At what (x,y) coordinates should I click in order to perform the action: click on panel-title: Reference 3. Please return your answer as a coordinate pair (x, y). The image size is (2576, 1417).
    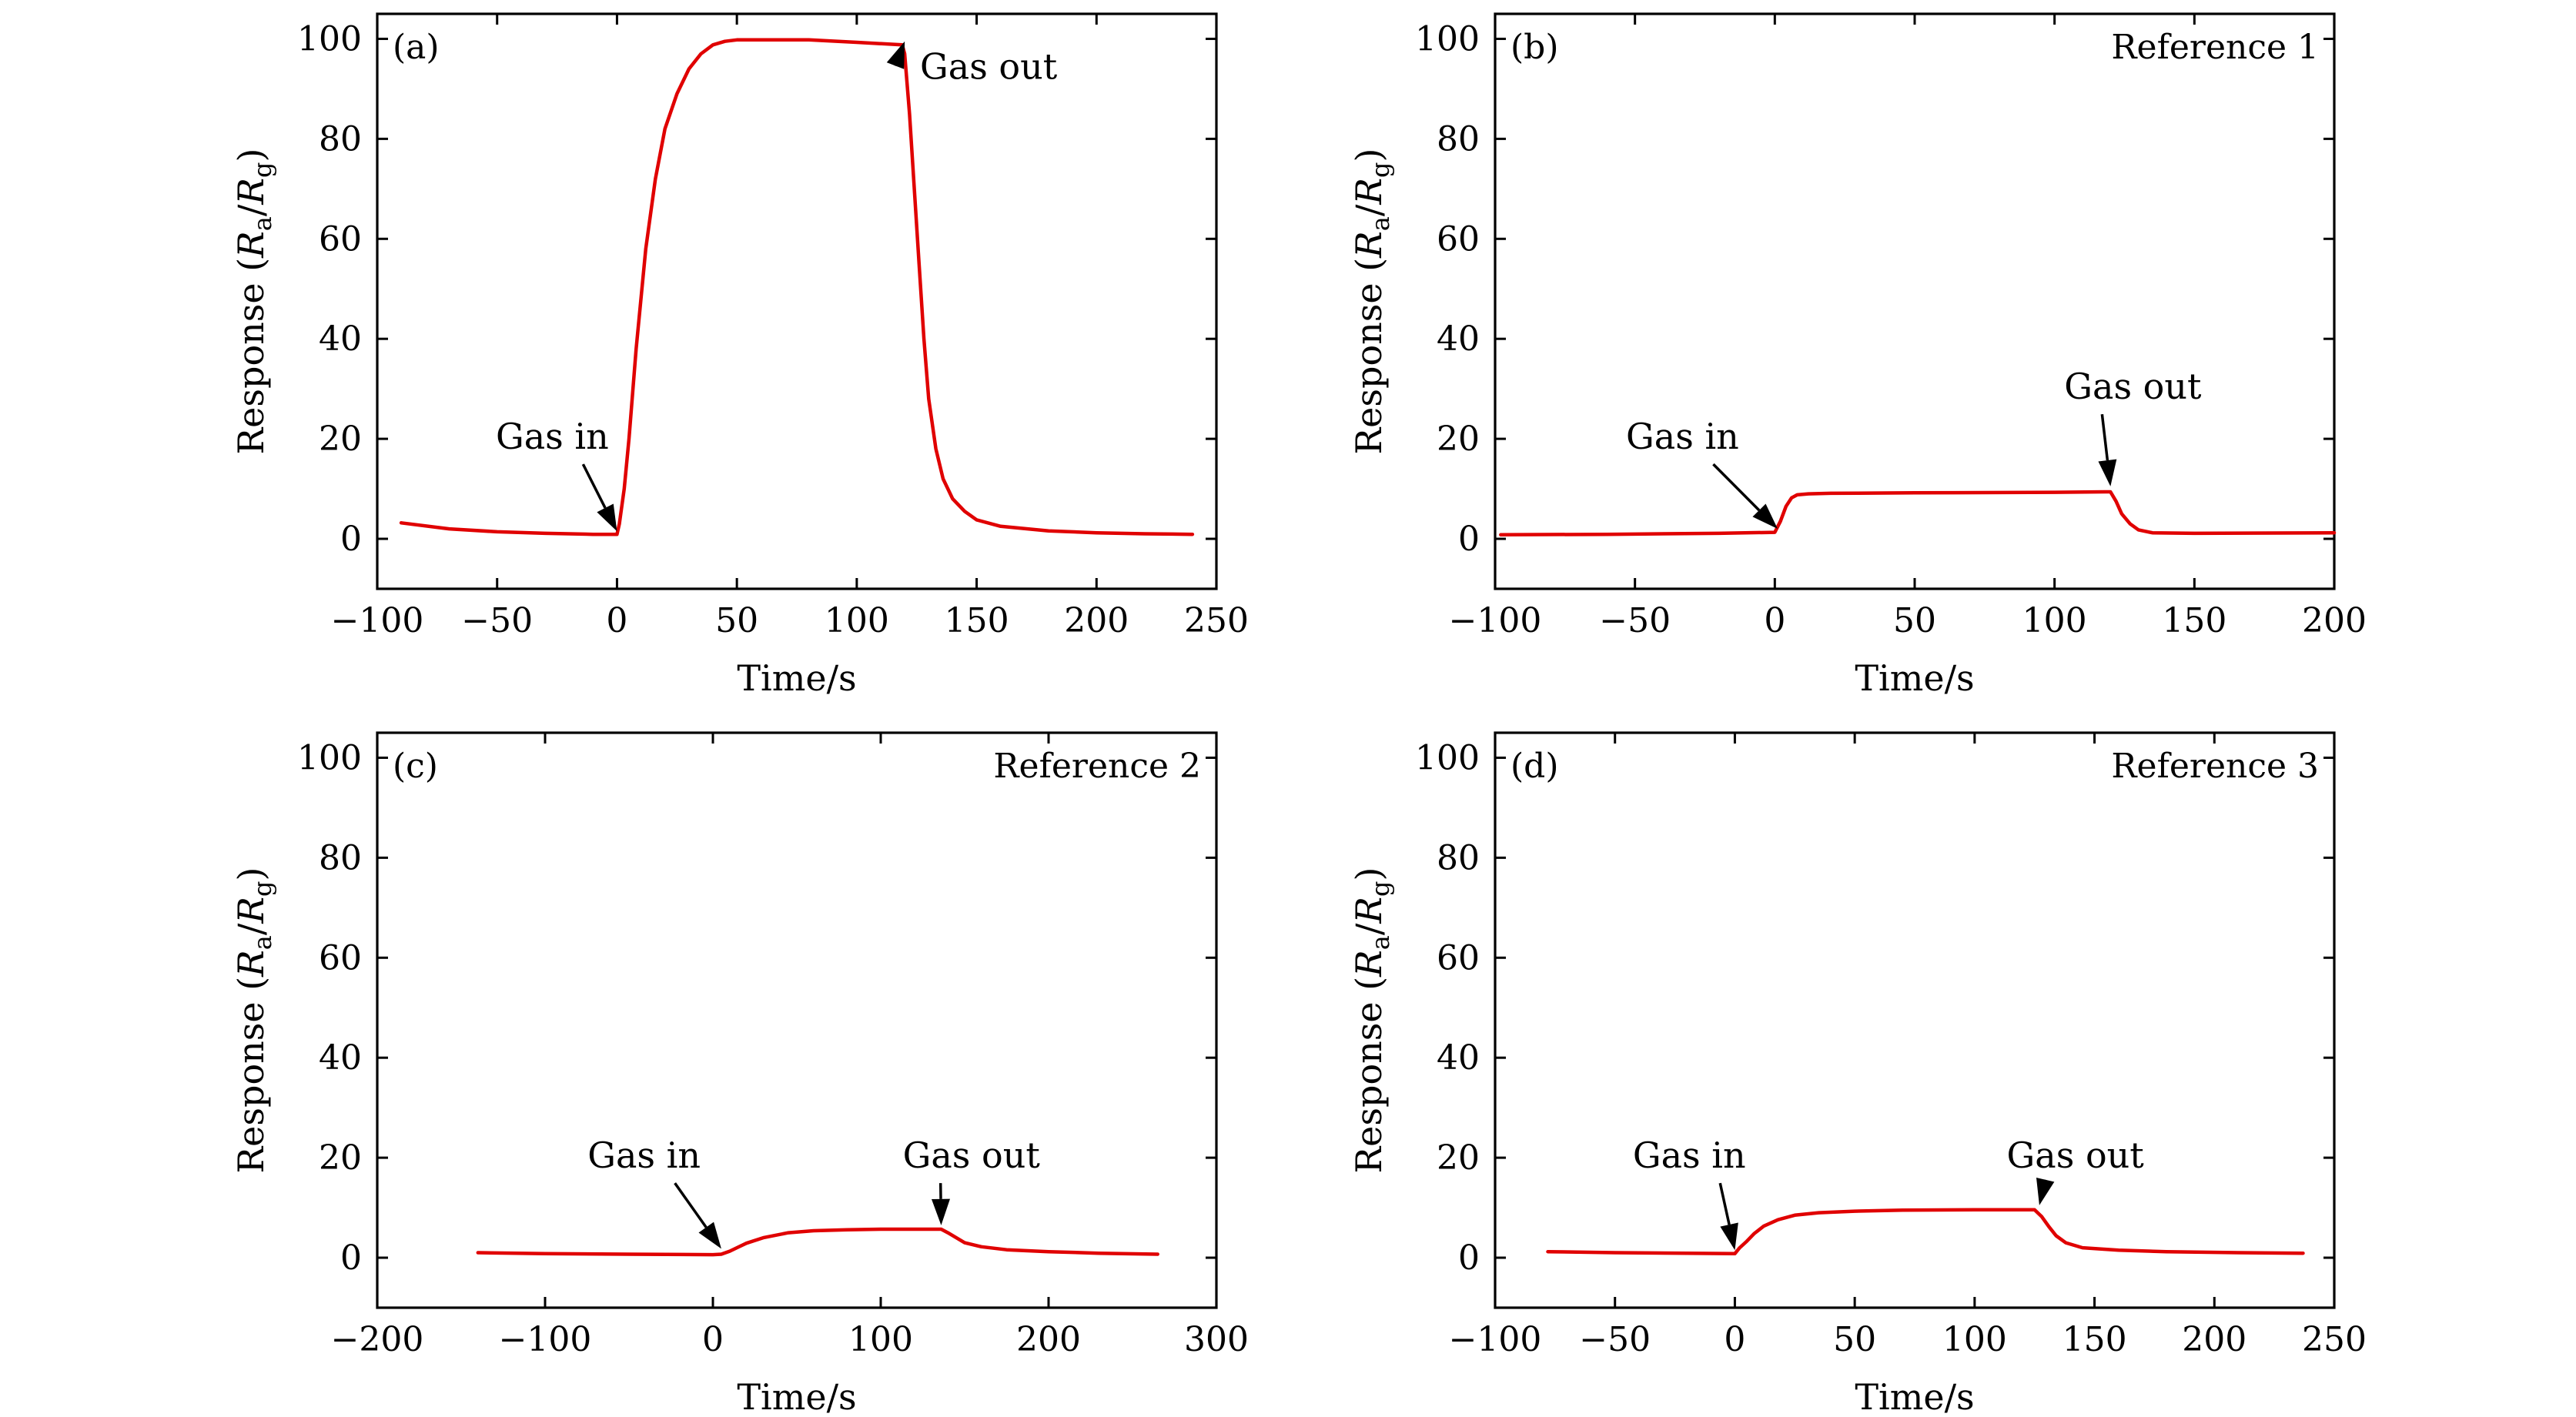
    Looking at the image, I should click on (2215, 766).